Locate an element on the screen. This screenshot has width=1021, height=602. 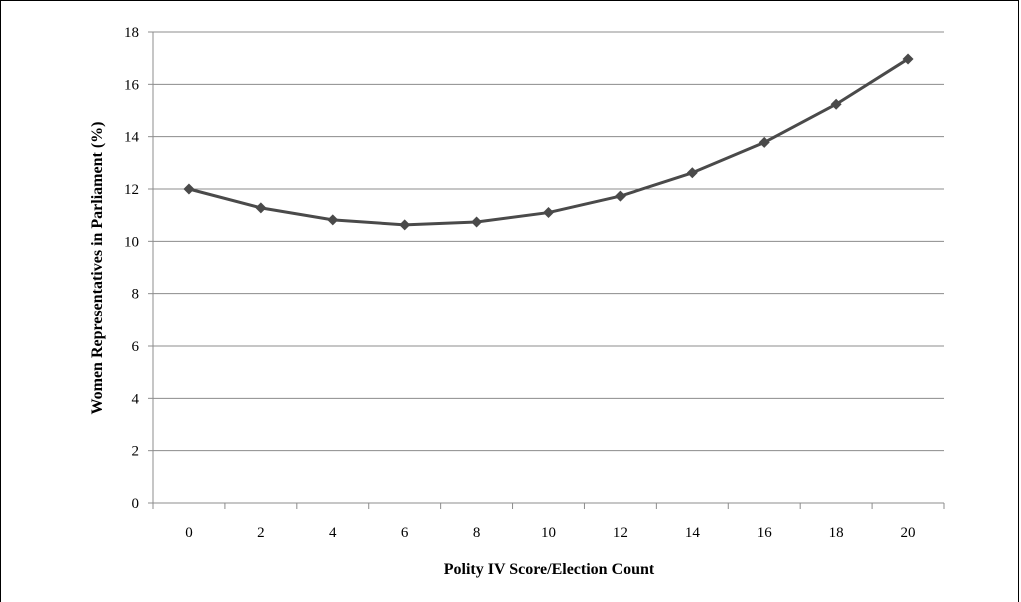
y-tick-label: 10 is located at coordinates (131, 242).